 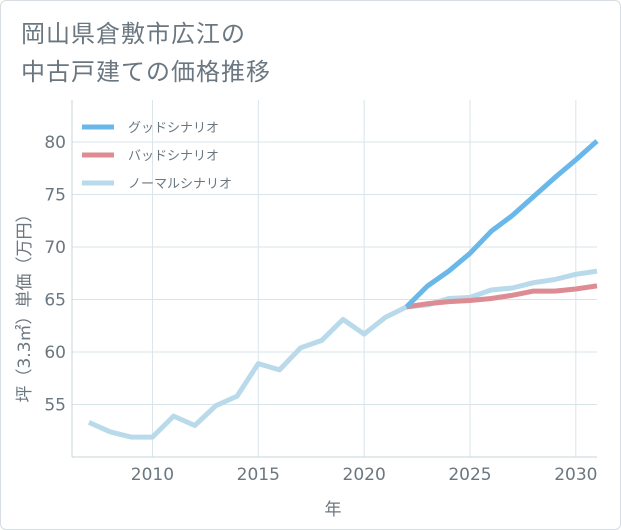 What do you see at coordinates (575, 475) in the screenshot?
I see `x-tick-label-2030: 2030` at bounding box center [575, 475].